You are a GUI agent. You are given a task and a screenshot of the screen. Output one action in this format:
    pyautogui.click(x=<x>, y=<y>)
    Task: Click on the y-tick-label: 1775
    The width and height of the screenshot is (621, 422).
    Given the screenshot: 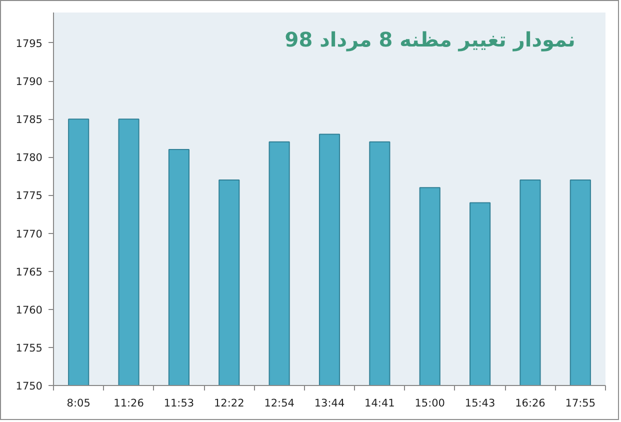 What is the action you would take?
    pyautogui.click(x=29, y=196)
    